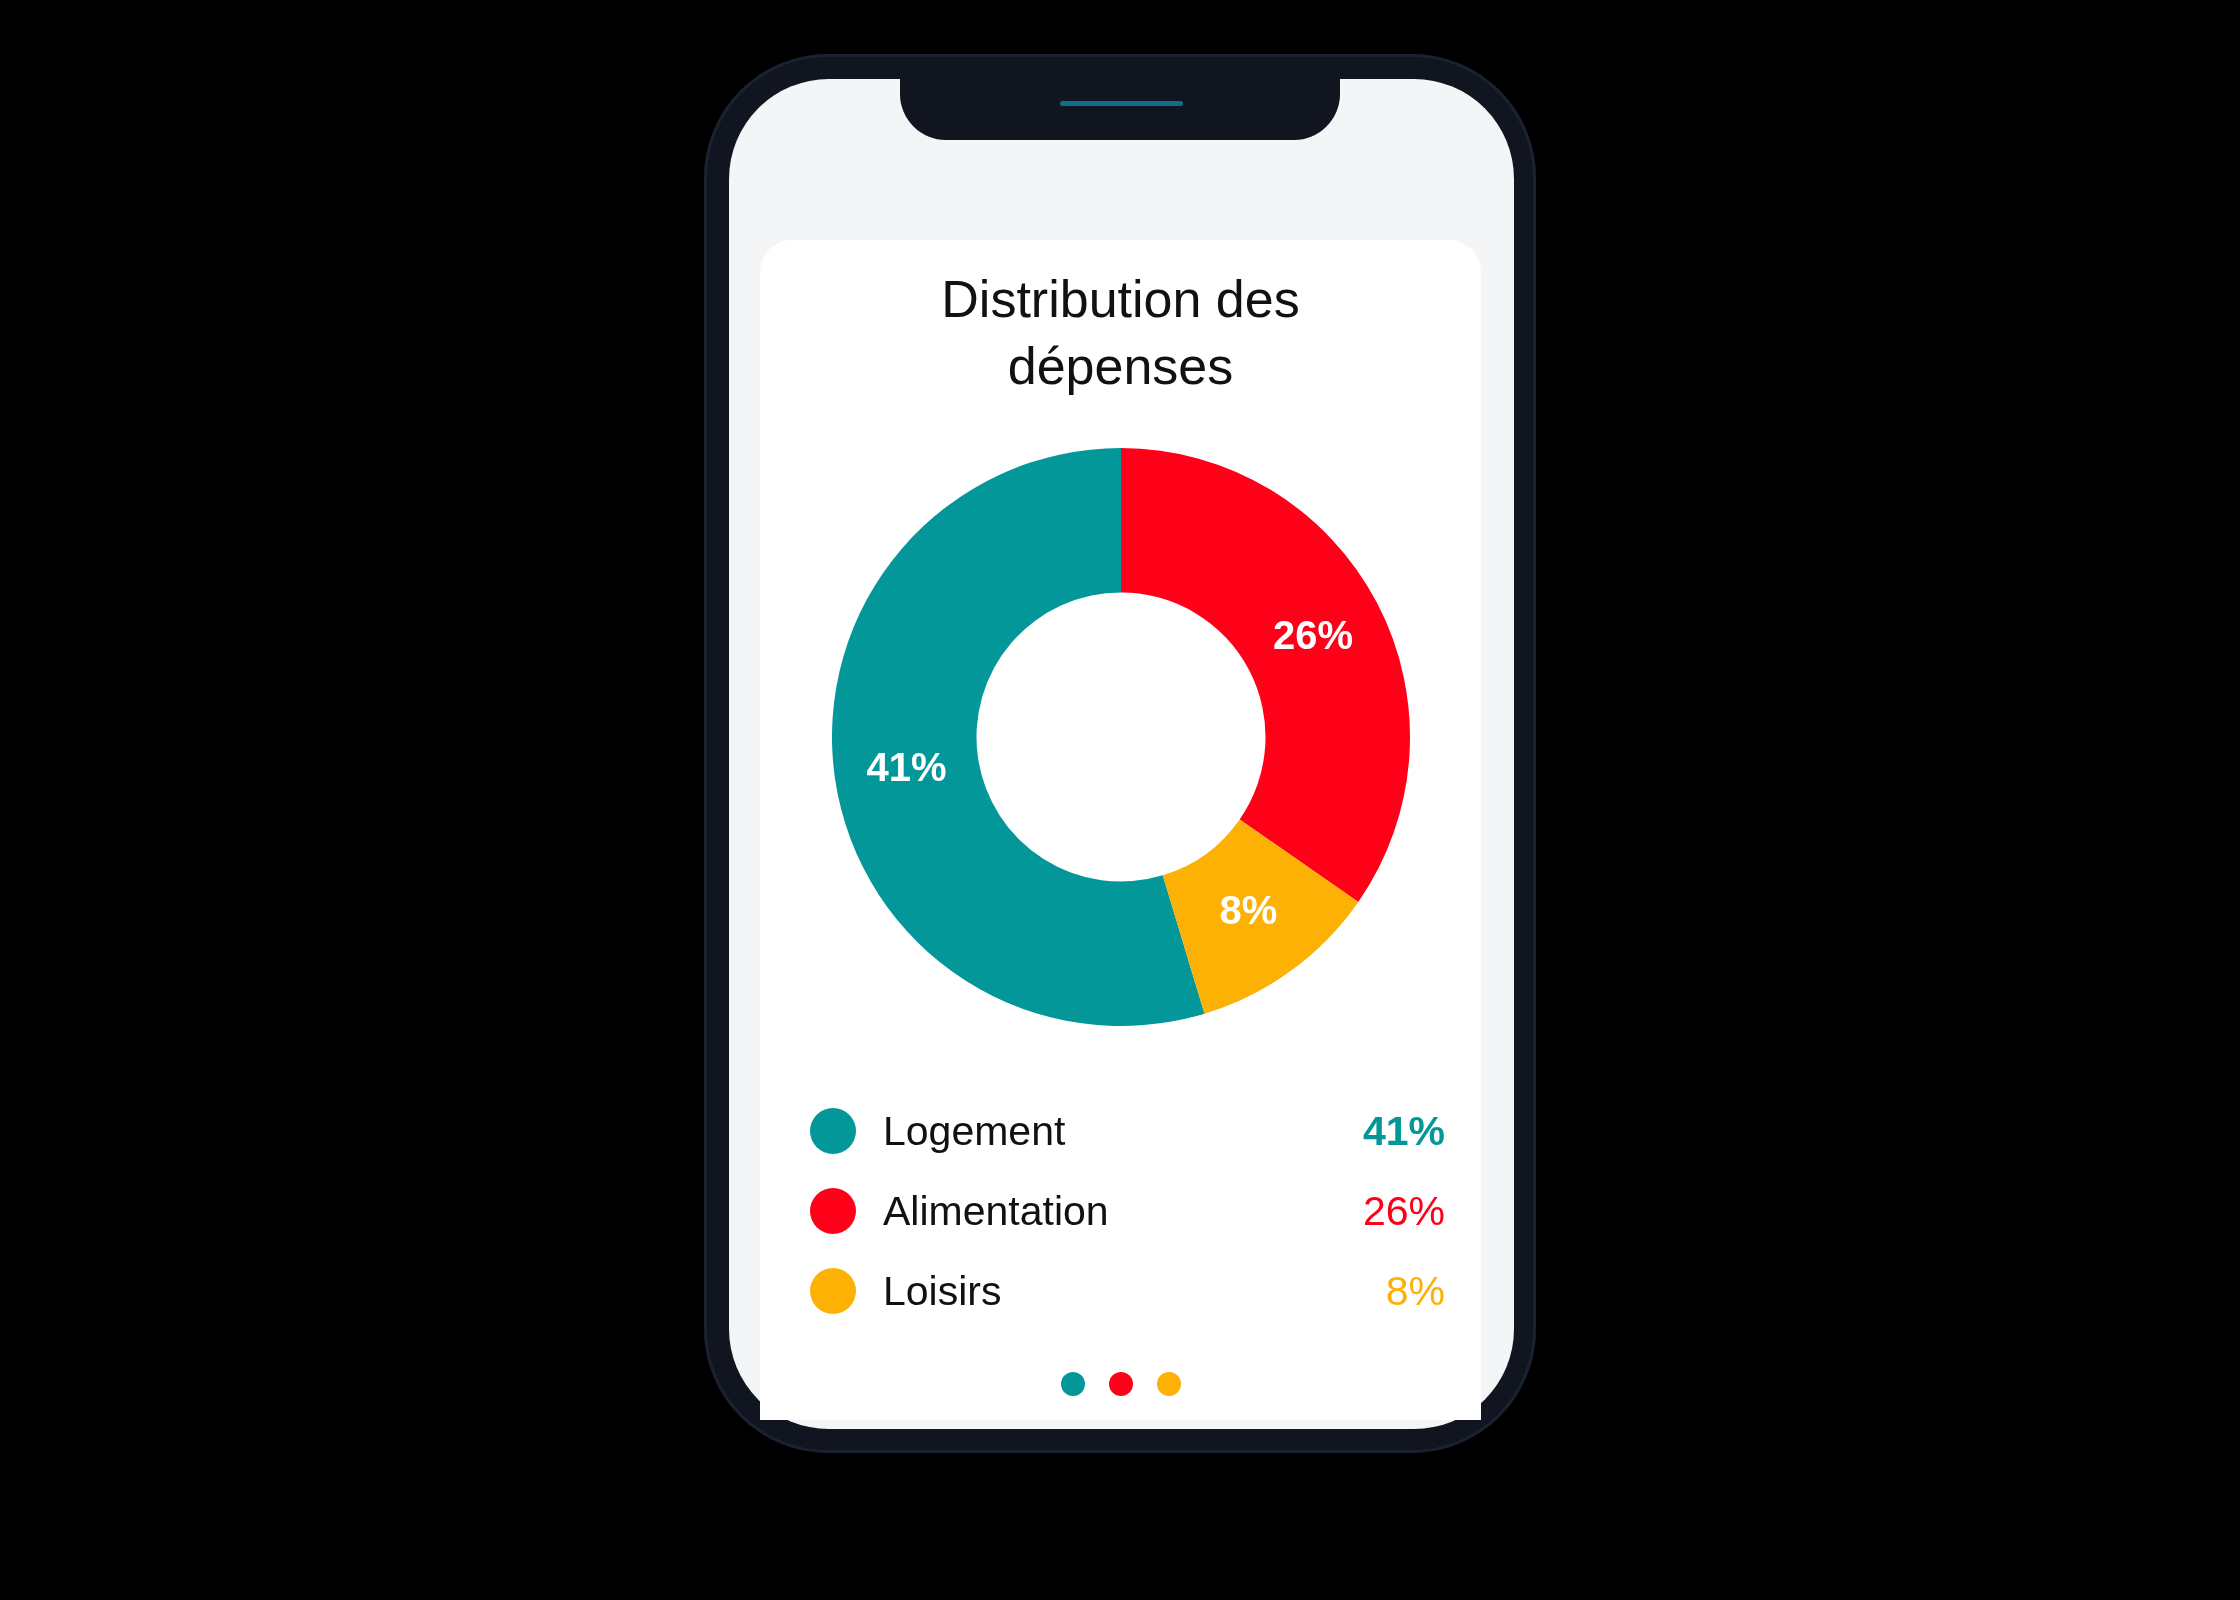 The height and width of the screenshot is (1600, 2240). Describe the element at coordinates (942, 1291) in the screenshot. I see `legend-label: Loisirs` at that location.